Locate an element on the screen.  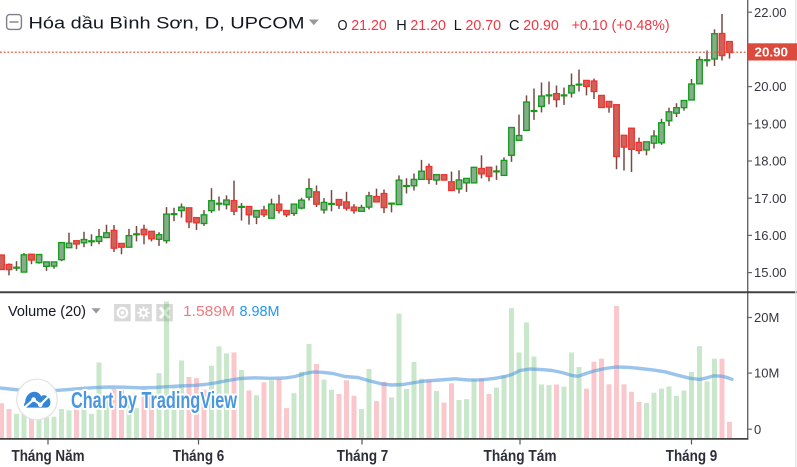
svg-text: 20.00 is located at coordinates (770, 86).